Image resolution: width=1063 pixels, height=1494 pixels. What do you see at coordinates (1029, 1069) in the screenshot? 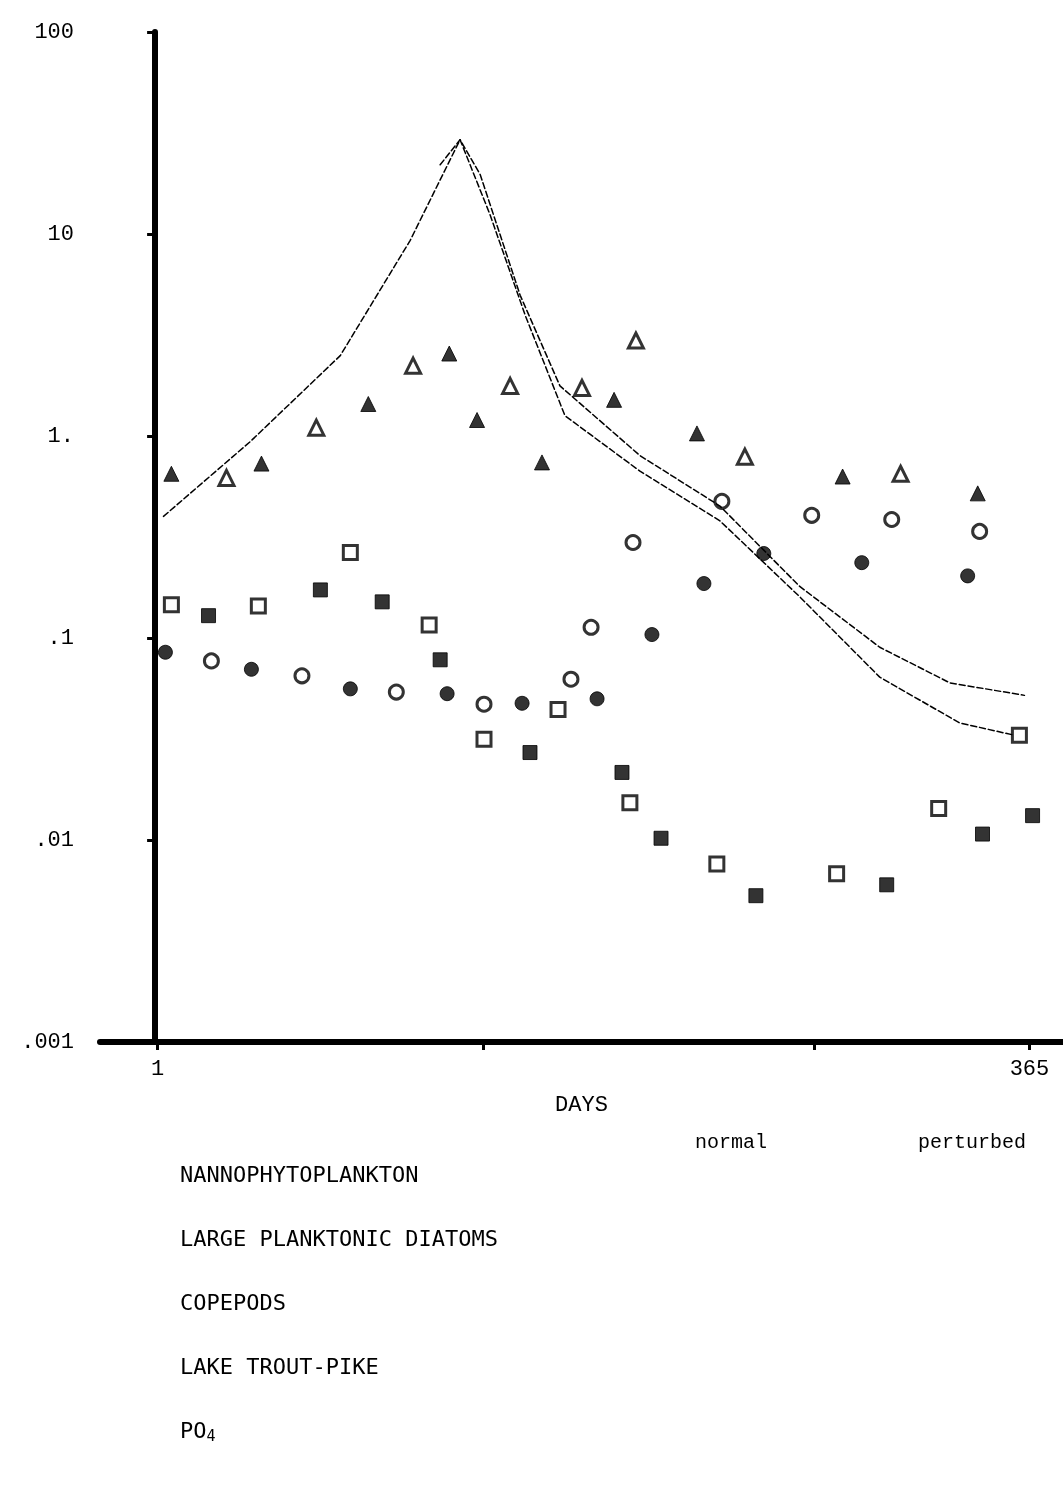
I see `x-tick-label: 365` at bounding box center [1029, 1069].